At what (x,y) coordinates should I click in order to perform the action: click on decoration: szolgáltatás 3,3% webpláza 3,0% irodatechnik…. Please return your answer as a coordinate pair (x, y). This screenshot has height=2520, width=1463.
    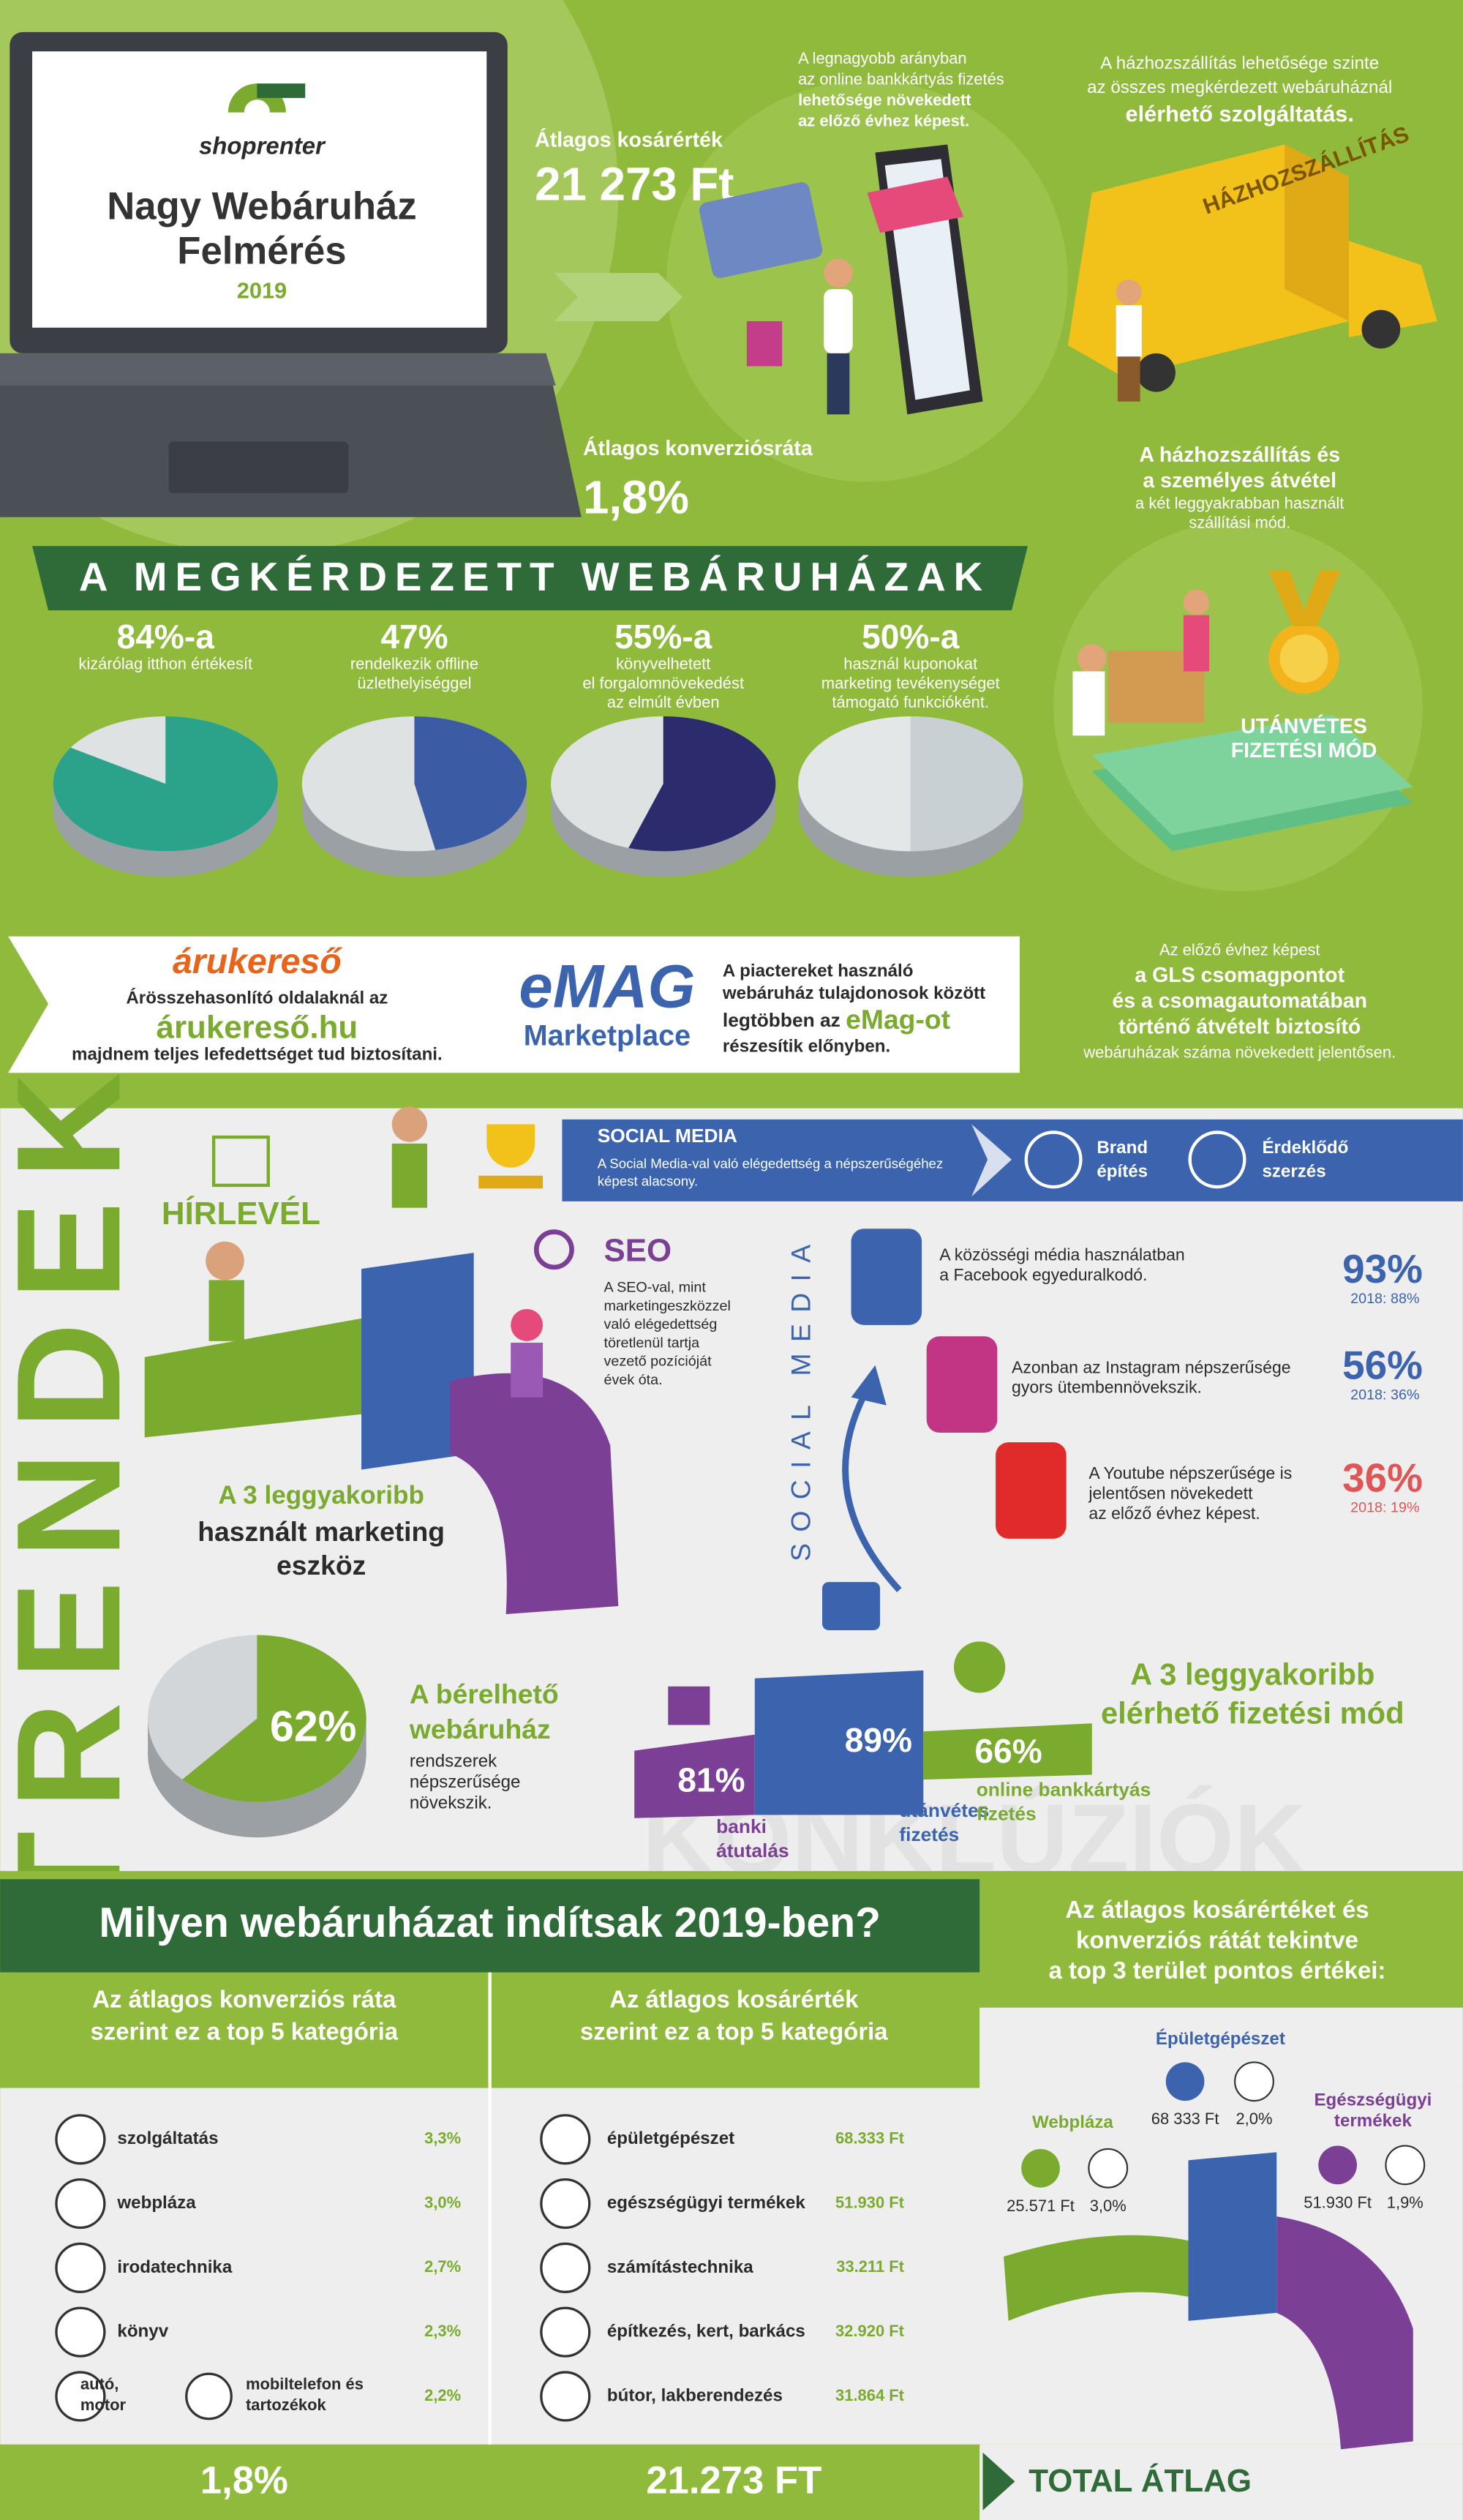
    Looking at the image, I should click on (480, 2268).